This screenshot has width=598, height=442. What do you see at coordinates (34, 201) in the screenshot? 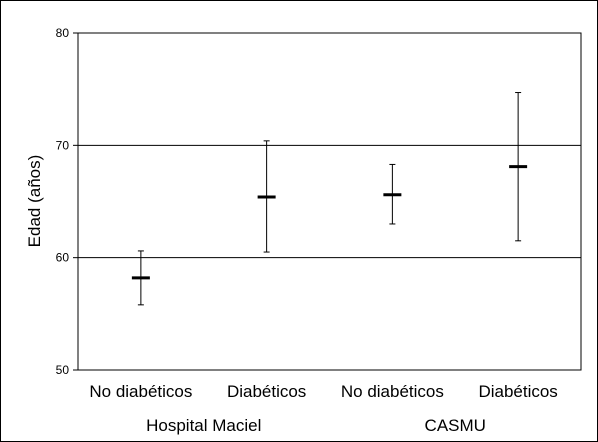
I see `y-axis-title: Edad (años)` at bounding box center [34, 201].